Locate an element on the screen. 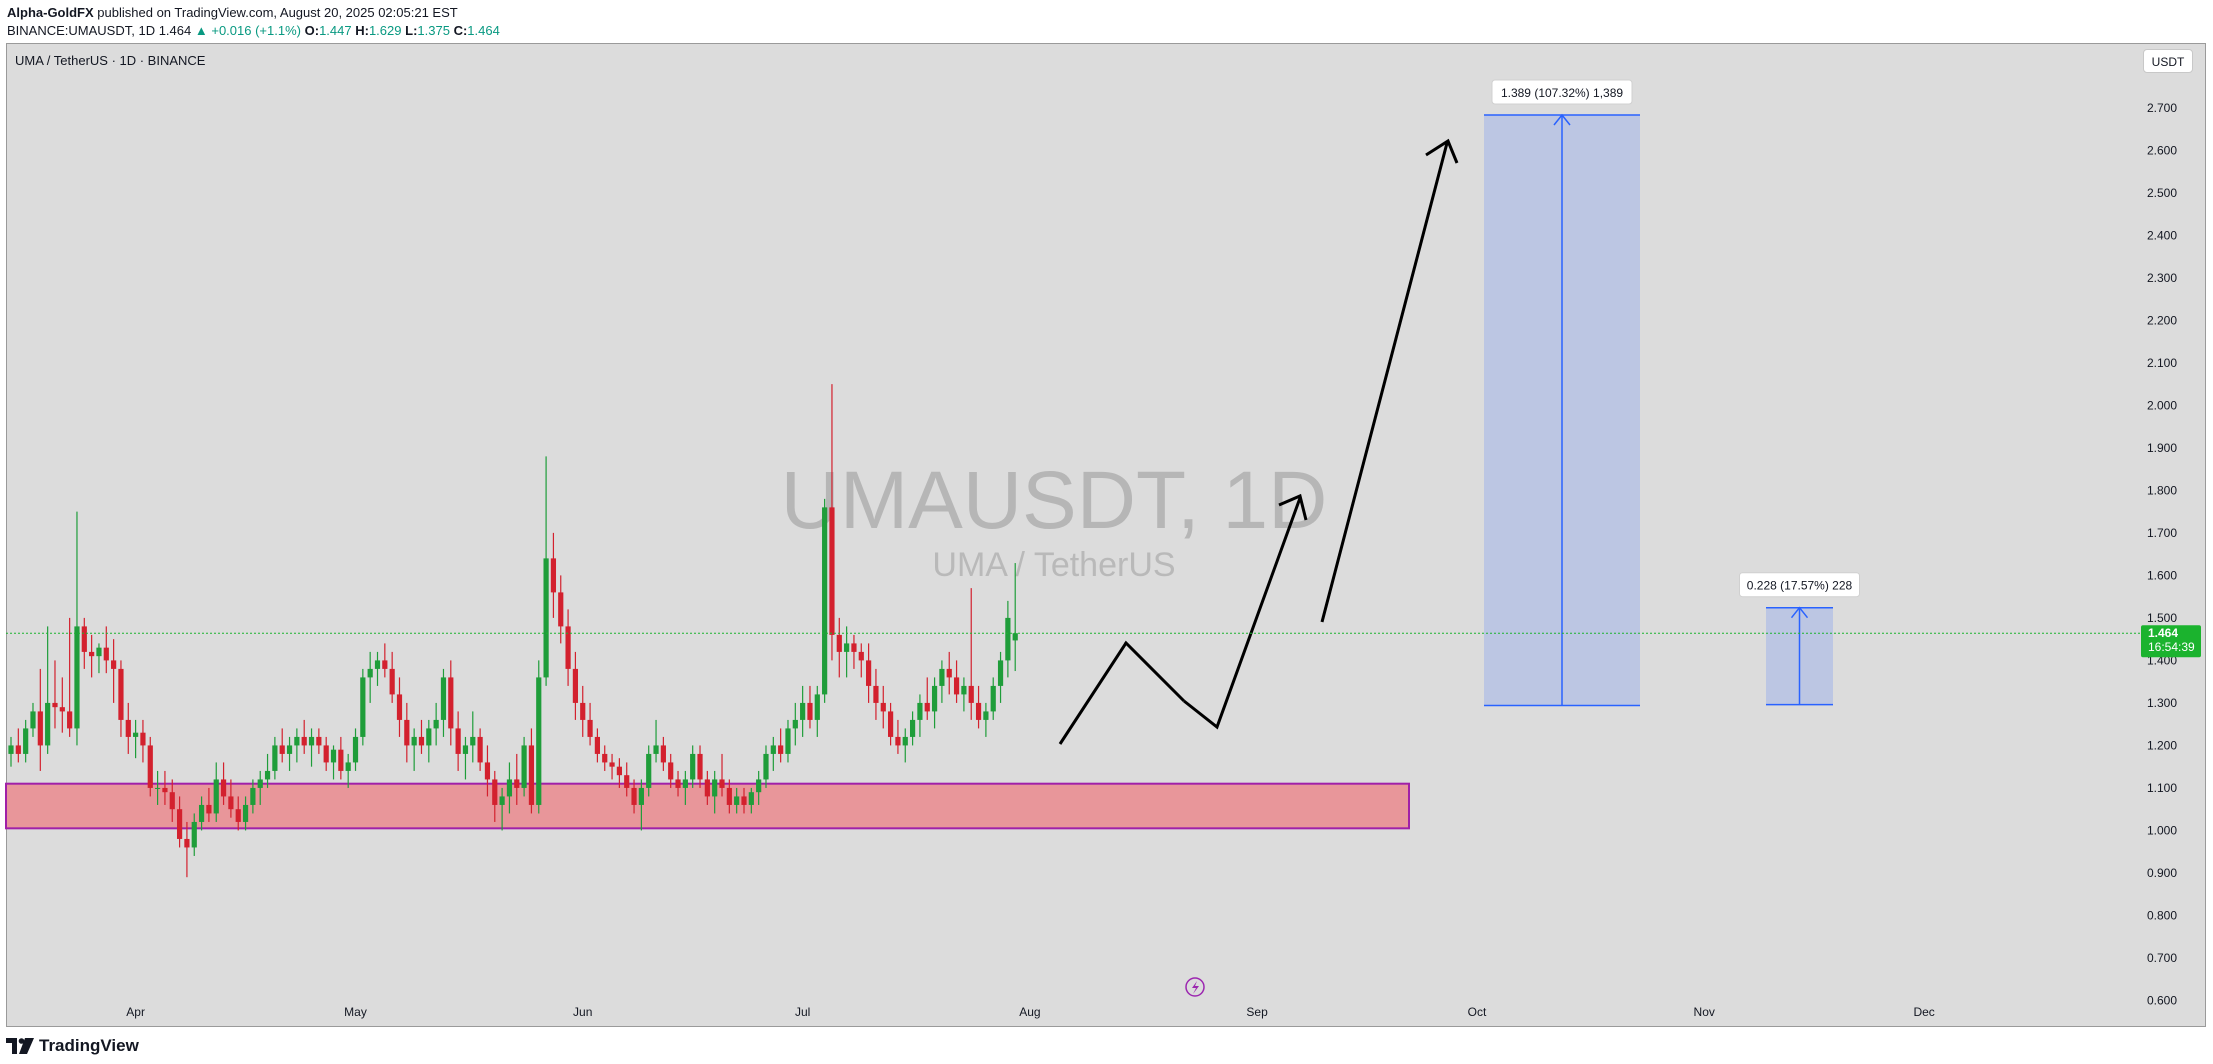 The image size is (2213, 1064). author-name: Alpha-GoldFX is located at coordinates (50, 12).